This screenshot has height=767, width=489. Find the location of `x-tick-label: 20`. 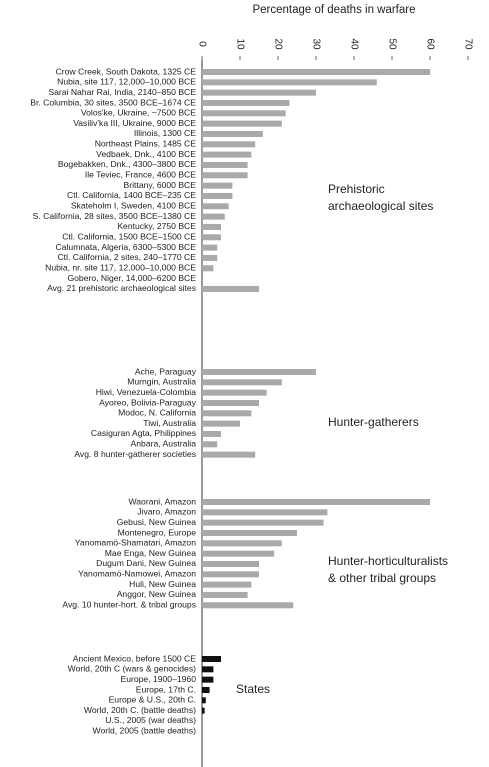

x-tick-label: 20 is located at coordinates (277, 44).